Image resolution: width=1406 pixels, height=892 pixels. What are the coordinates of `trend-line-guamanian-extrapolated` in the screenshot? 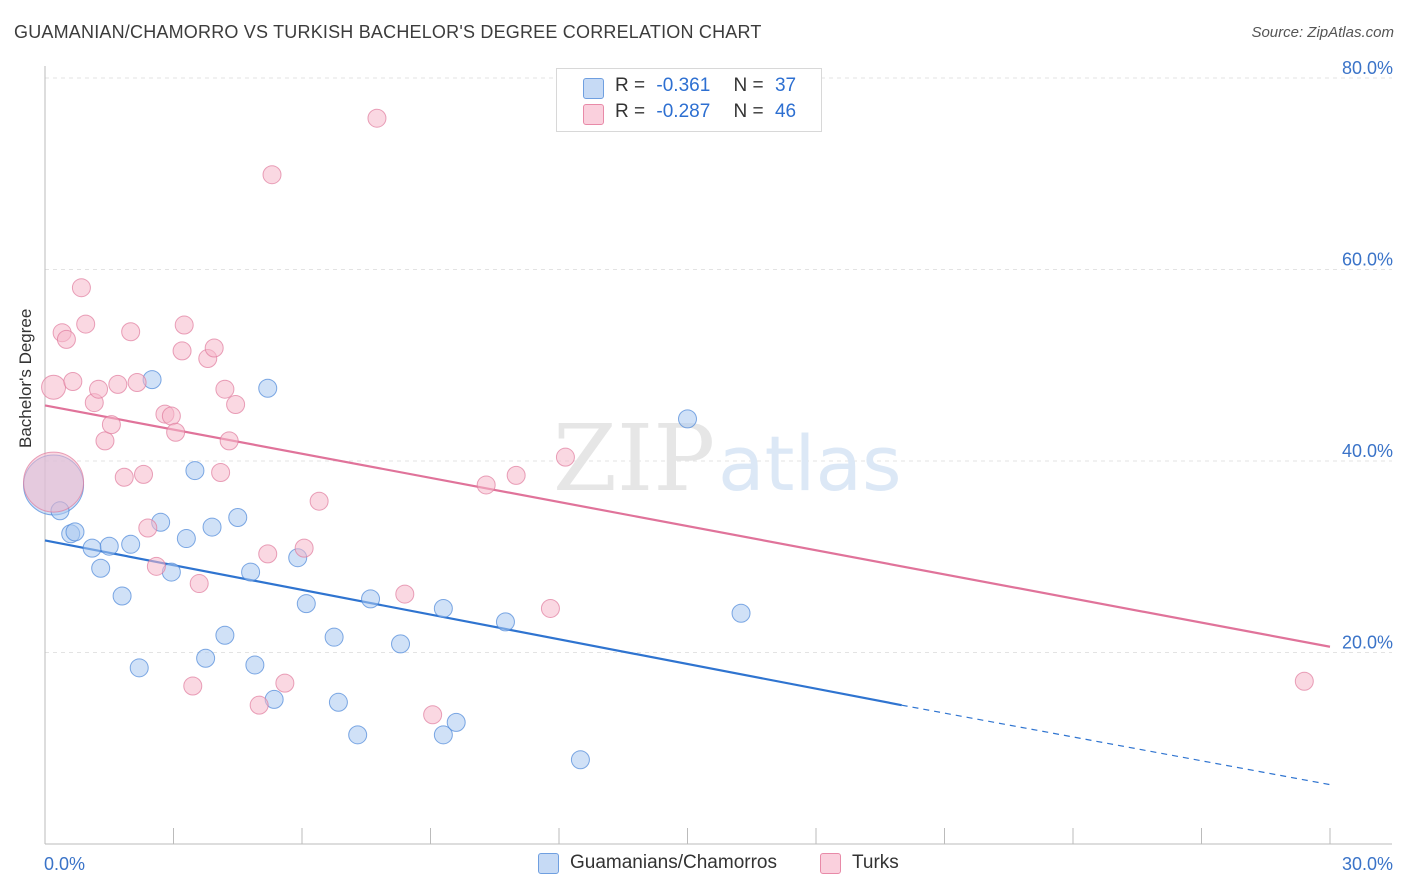 It's located at (1116, 745).